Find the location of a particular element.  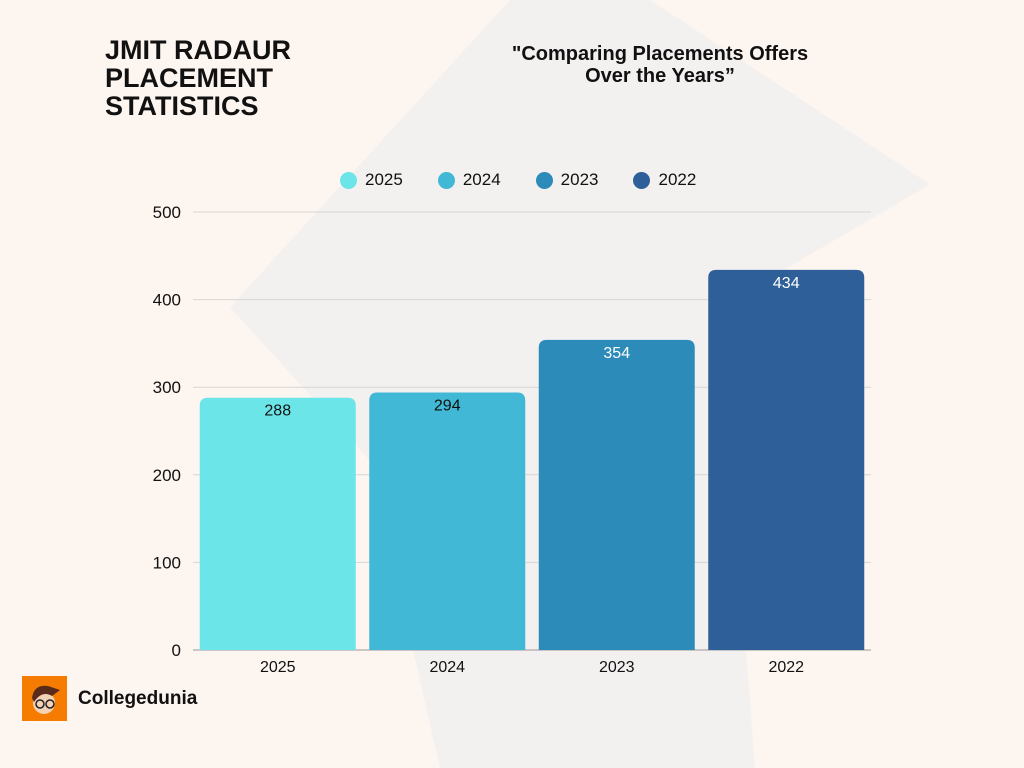

title-line: JMIT RADAUR is located at coordinates (198, 50).